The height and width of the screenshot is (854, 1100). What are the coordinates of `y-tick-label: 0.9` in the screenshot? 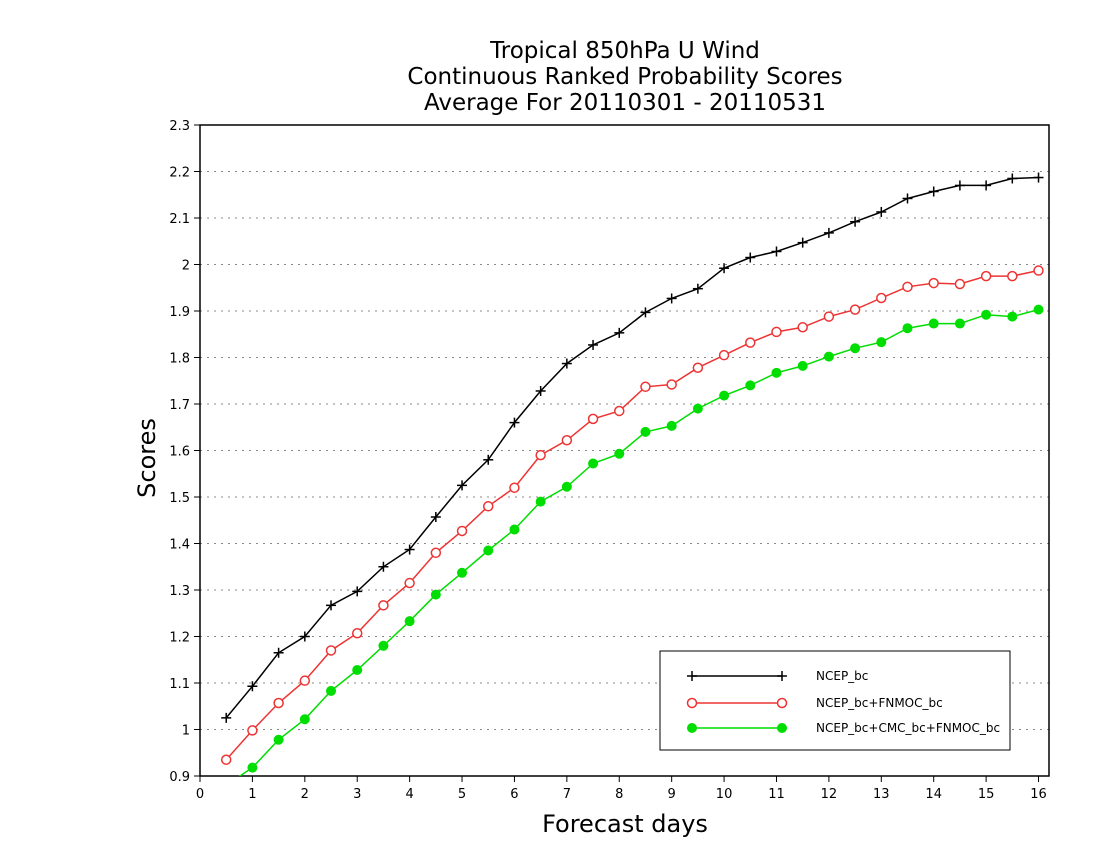 It's located at (179, 777).